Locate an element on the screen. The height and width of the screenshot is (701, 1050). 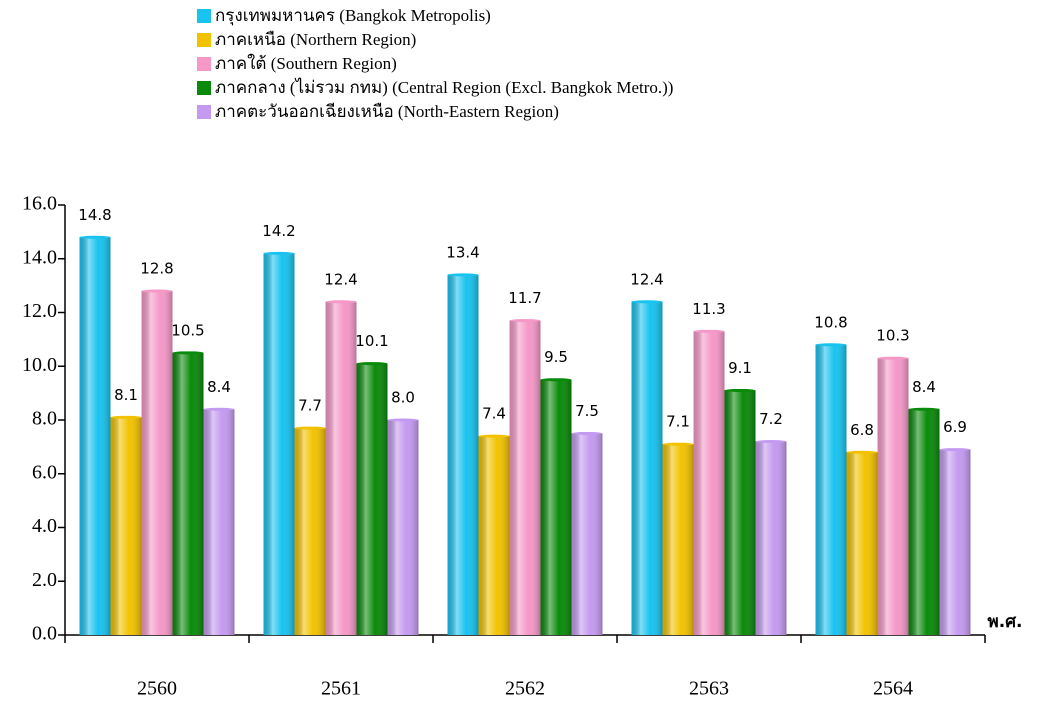
legend-label: กรุงเทพมหานคร (Bangkok Metropolis) is located at coordinates (353, 16).